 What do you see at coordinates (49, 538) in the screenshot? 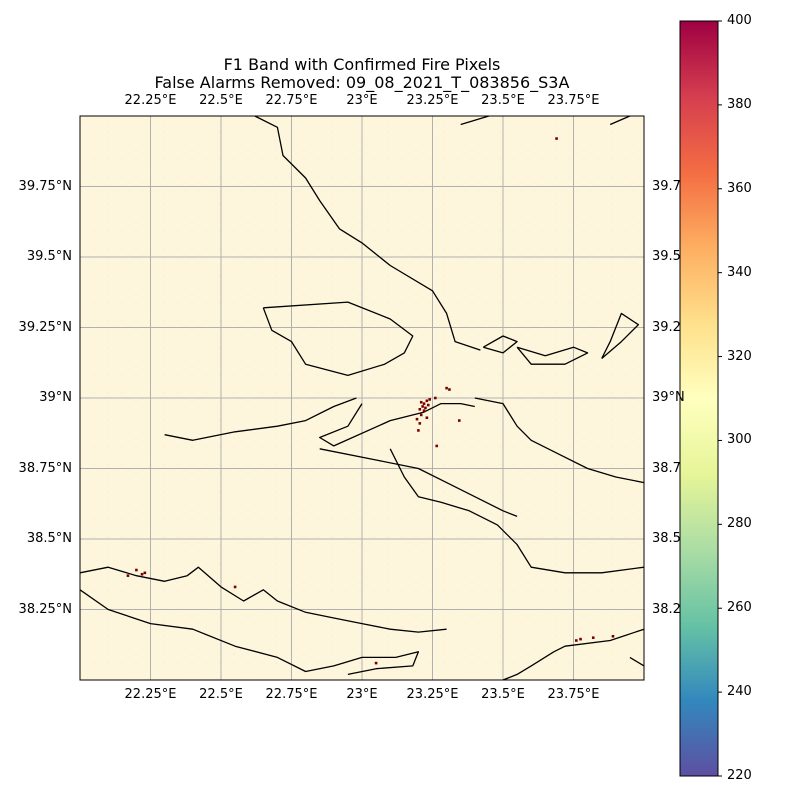
I see `lat-tick-label-left: 38.5°N` at bounding box center [49, 538].